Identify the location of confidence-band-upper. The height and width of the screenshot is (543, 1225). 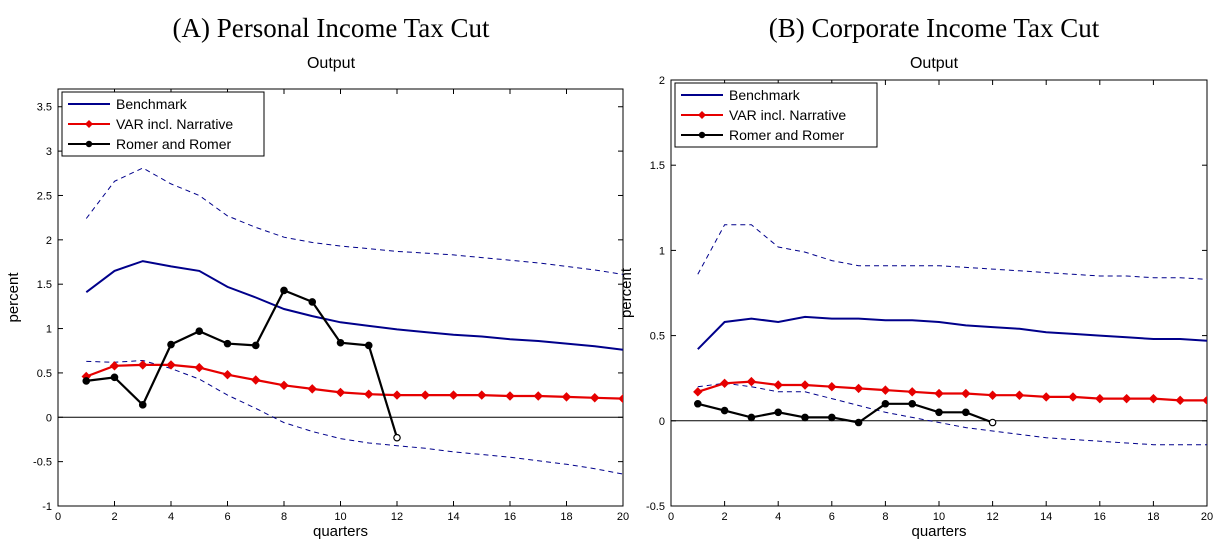
(354, 221).